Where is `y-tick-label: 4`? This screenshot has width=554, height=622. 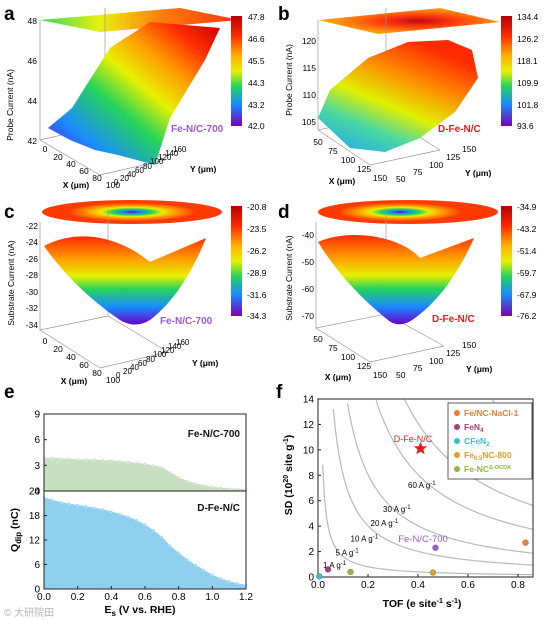
y-tick-label: 4 is located at coordinates (311, 527).